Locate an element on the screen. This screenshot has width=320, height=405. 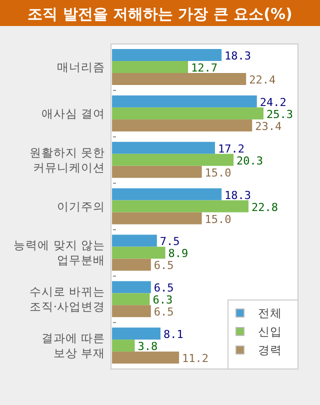
data-label: 22.8 is located at coordinates (265, 207).